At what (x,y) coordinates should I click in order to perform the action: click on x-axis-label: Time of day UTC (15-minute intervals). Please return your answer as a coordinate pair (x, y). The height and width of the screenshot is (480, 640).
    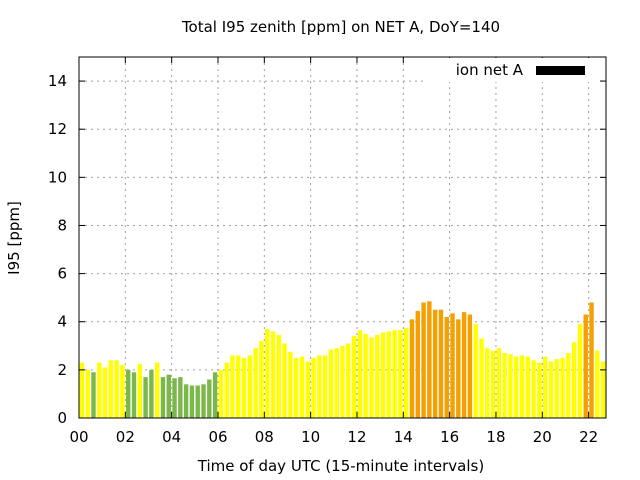
    Looking at the image, I should click on (340, 466).